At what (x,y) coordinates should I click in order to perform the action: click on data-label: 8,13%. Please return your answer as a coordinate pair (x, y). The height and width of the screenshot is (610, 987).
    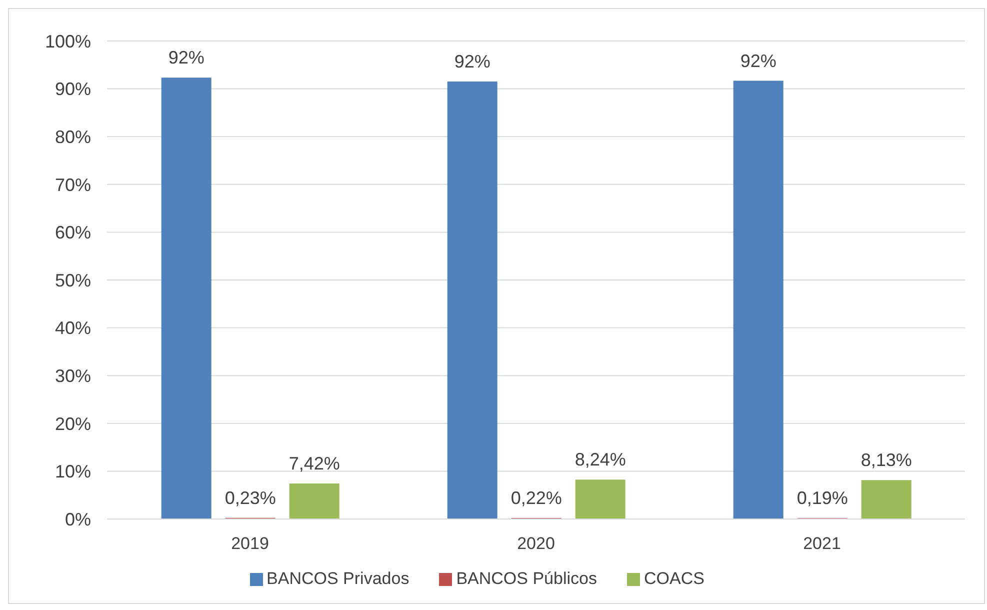
    Looking at the image, I should click on (886, 460).